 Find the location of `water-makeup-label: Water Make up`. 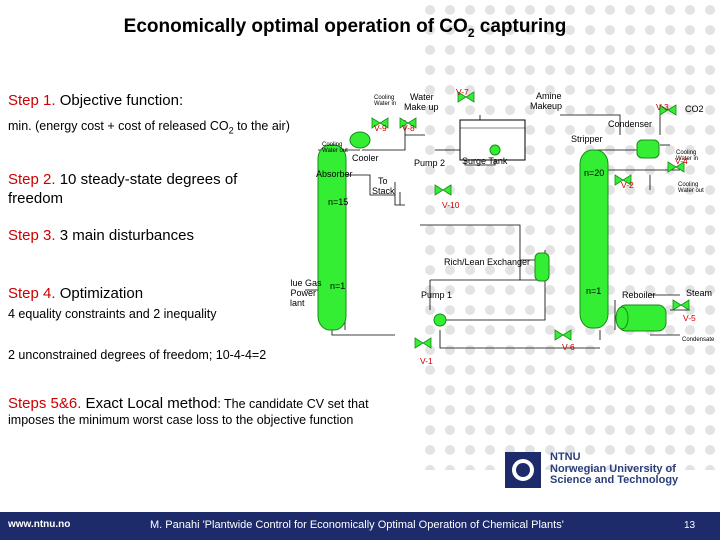

water-makeup-label: Water Make up is located at coordinates (421, 102).